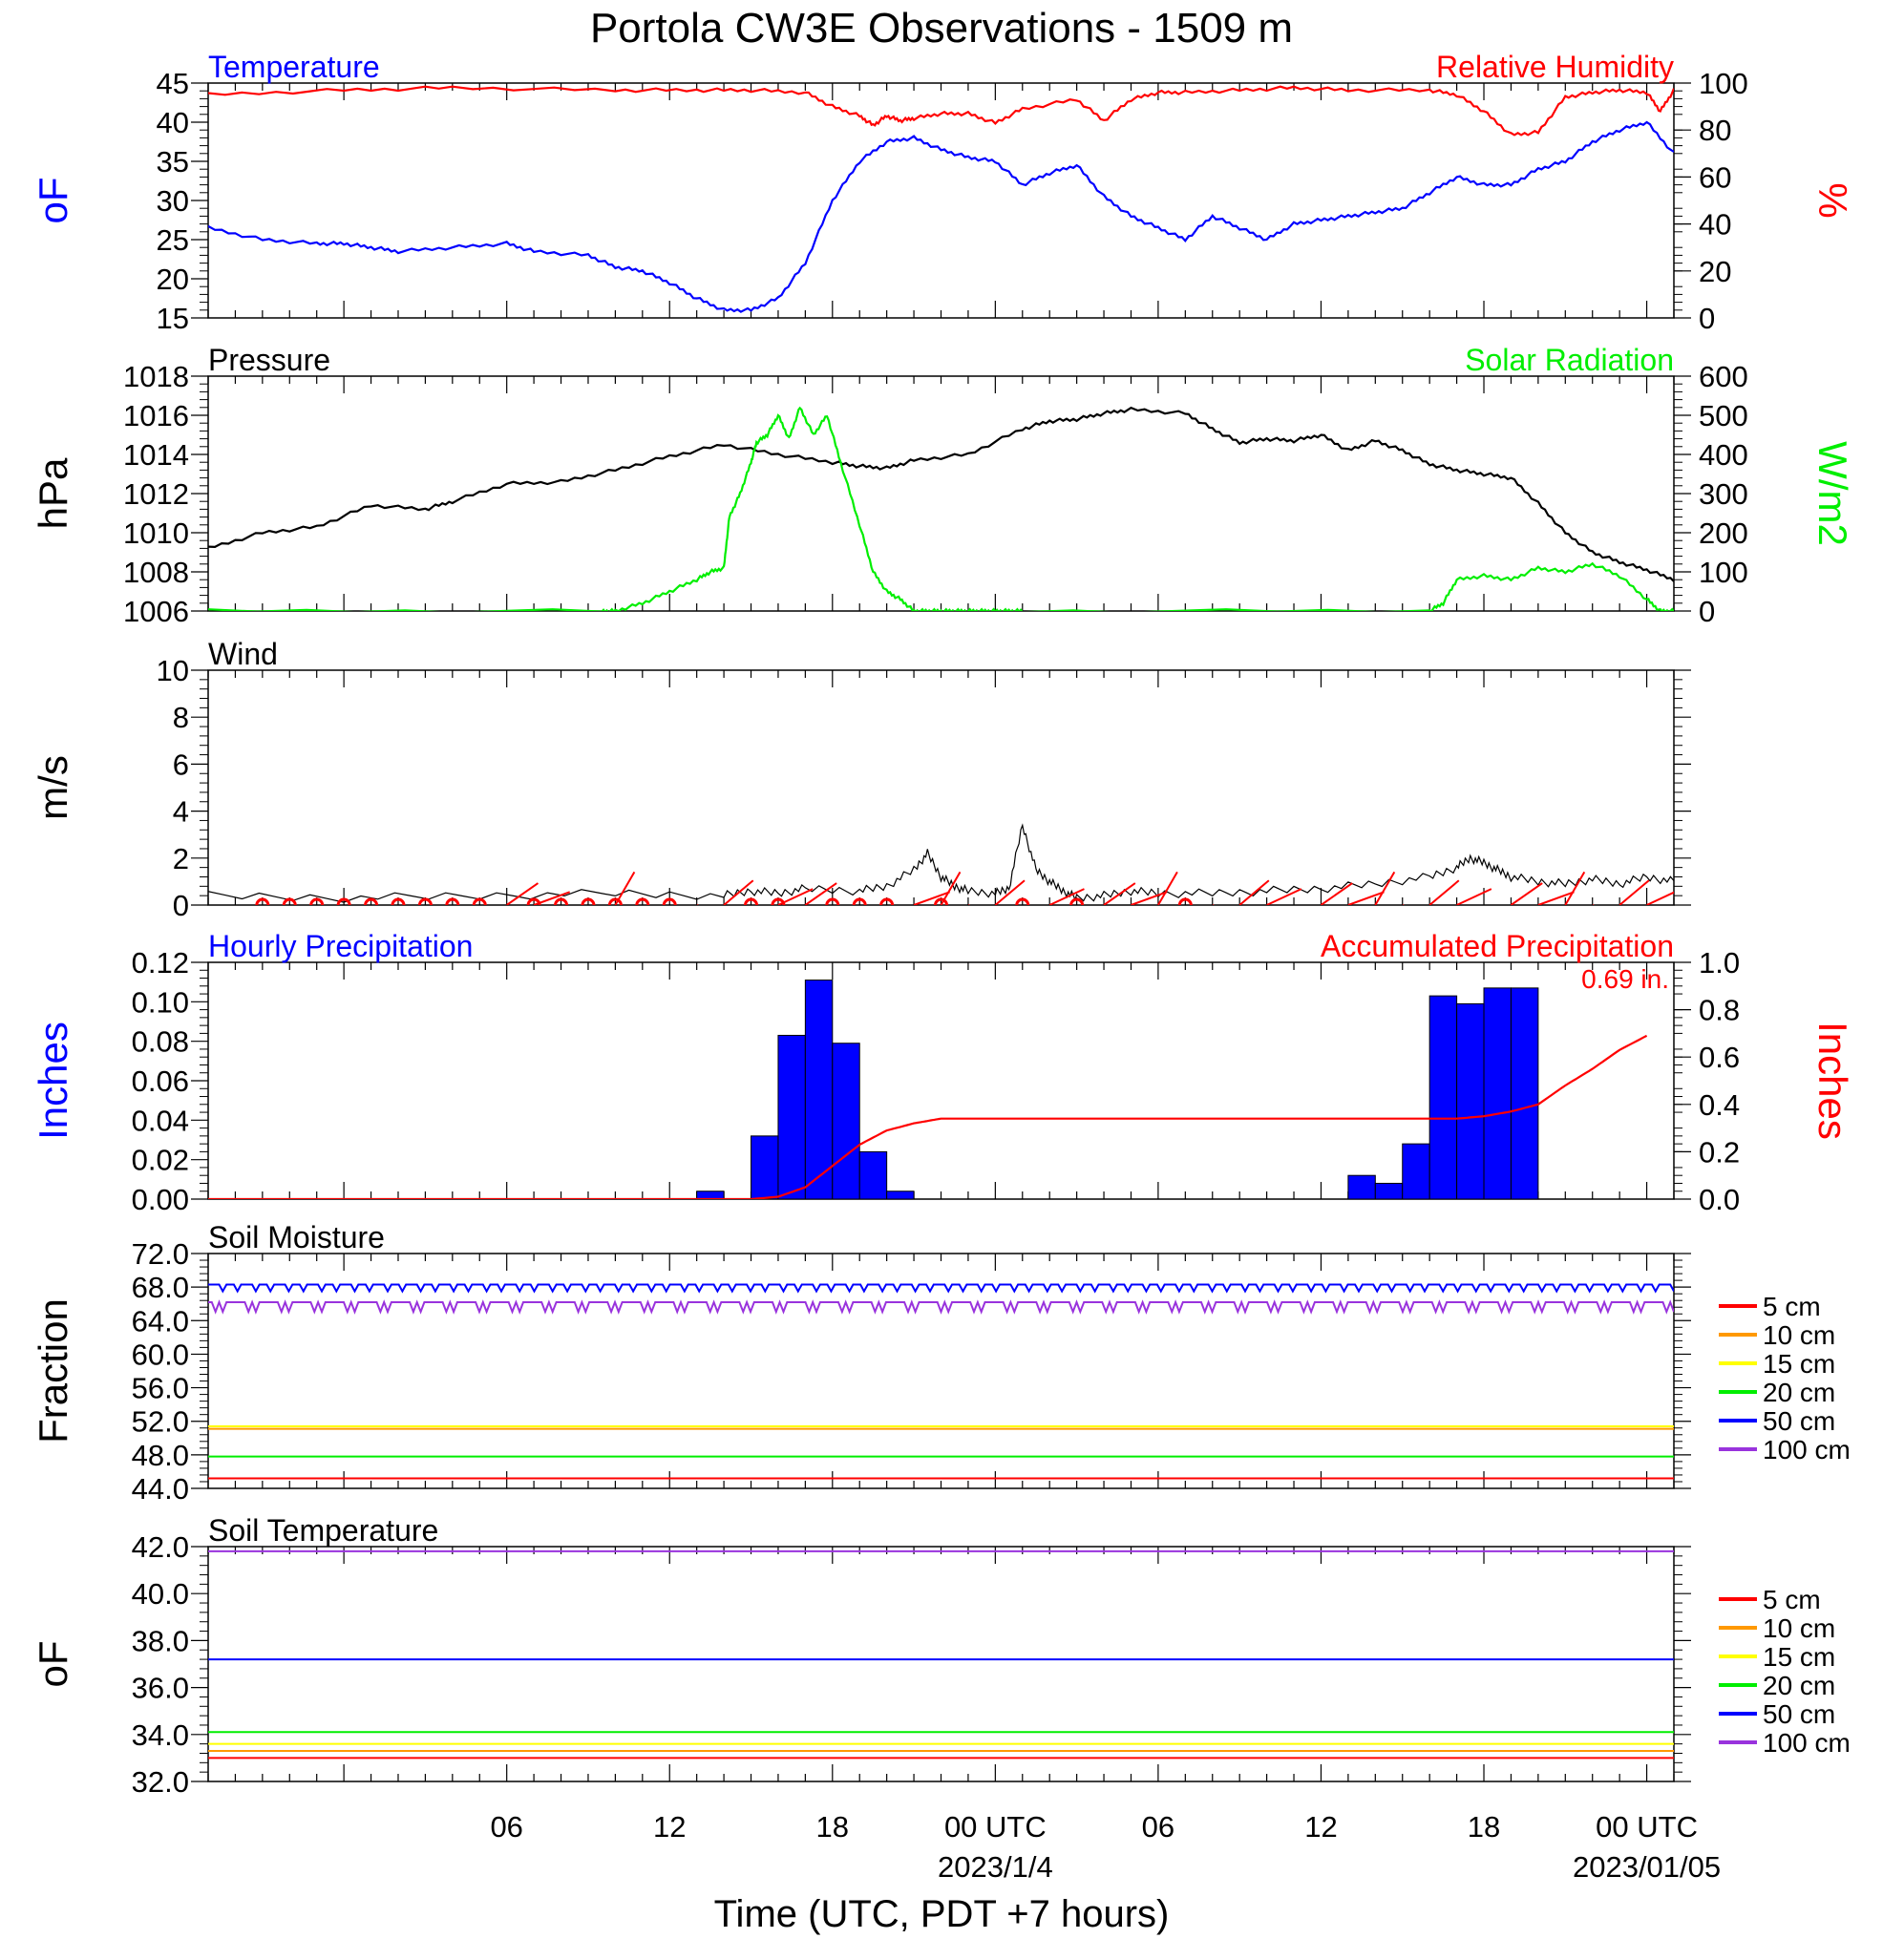  What do you see at coordinates (1625, 979) in the screenshot?
I see `accumulated-total-annotation: 0.69 in.` at bounding box center [1625, 979].